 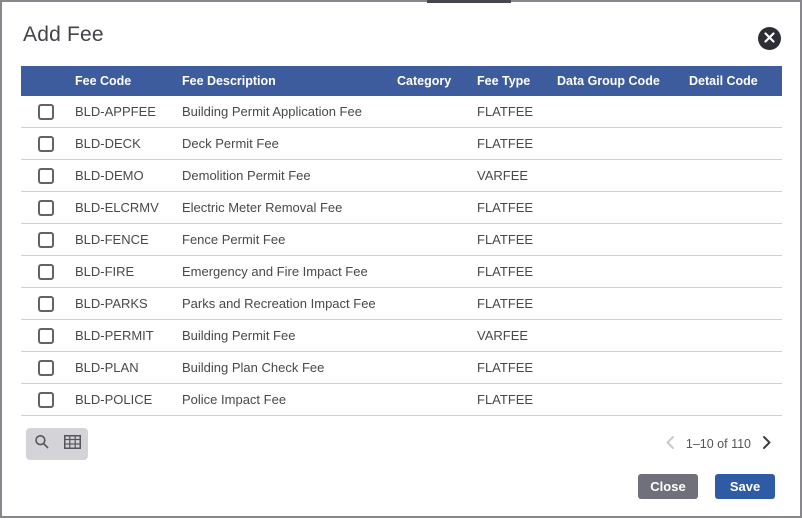 I want to click on background-page-fragment, so click(x=469, y=1).